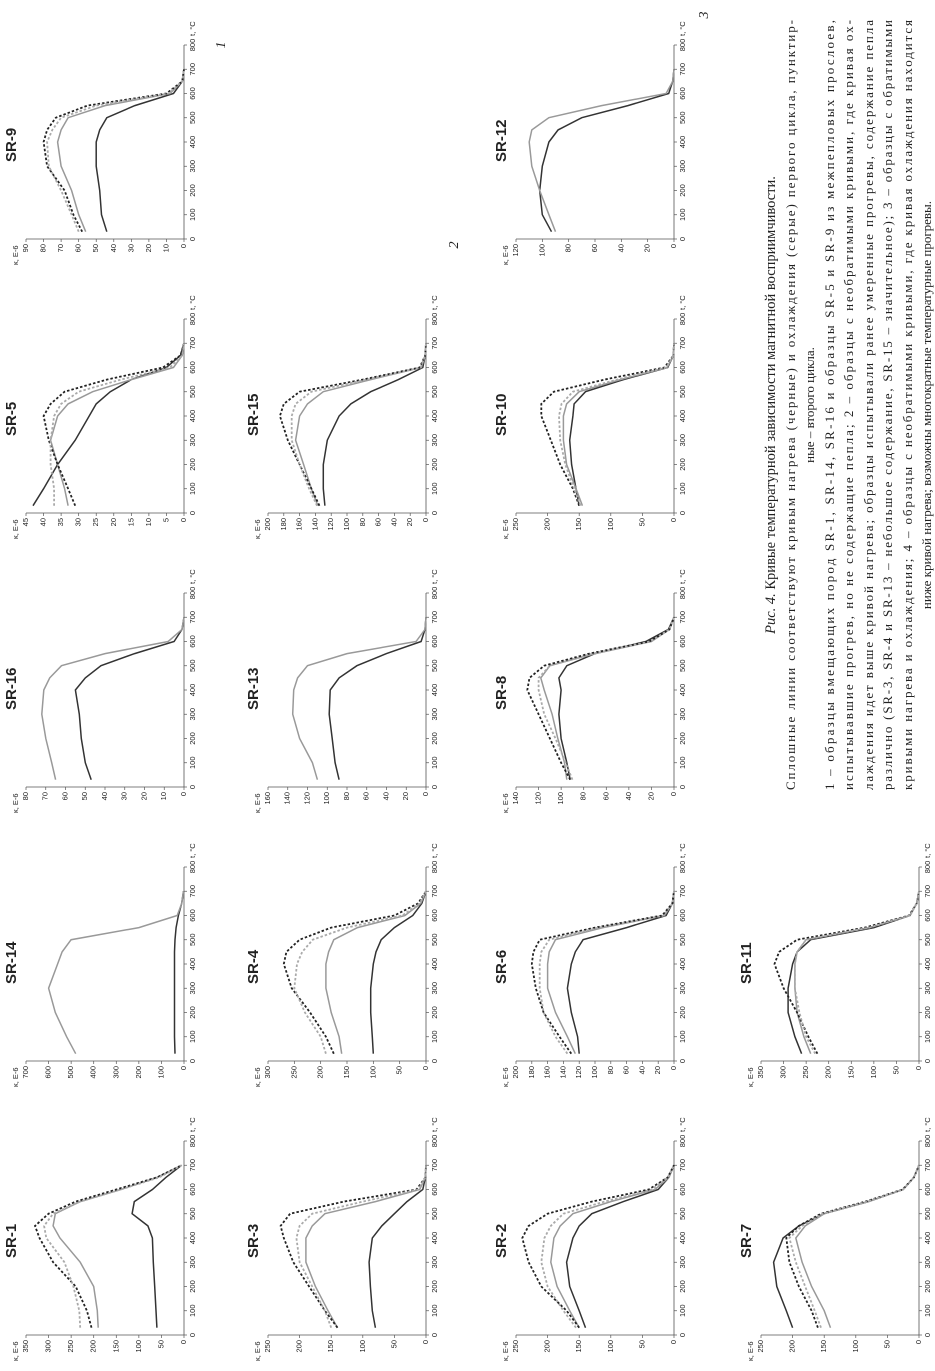  Describe the element at coordinates (253, 688) in the screenshot. I see `chart-title: SR-13` at that location.